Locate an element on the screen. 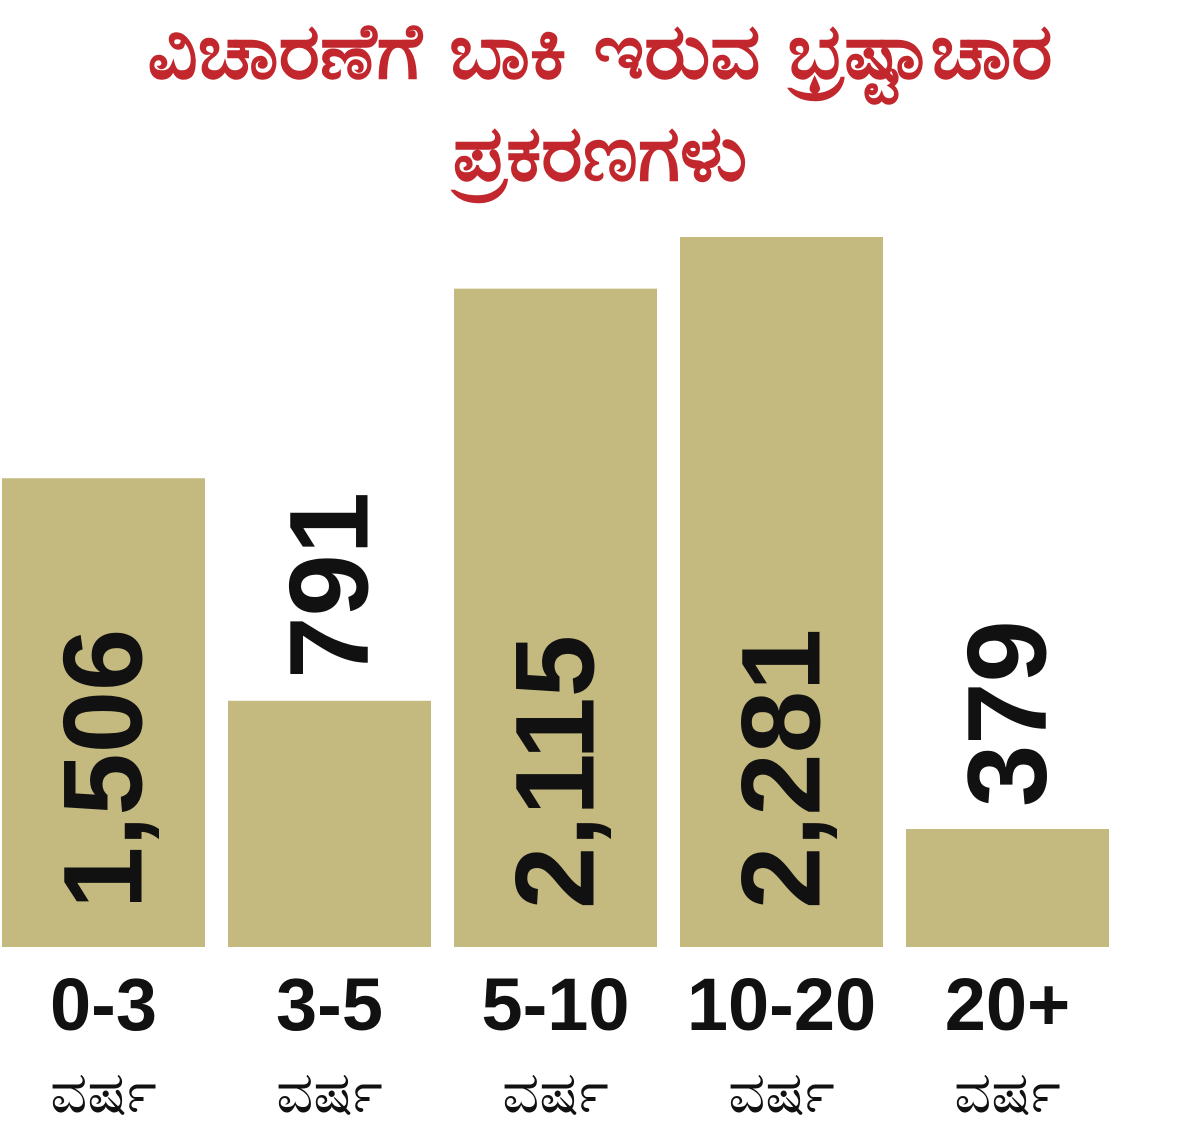  value-label-0-3: 1,506 is located at coordinates (103, 769).